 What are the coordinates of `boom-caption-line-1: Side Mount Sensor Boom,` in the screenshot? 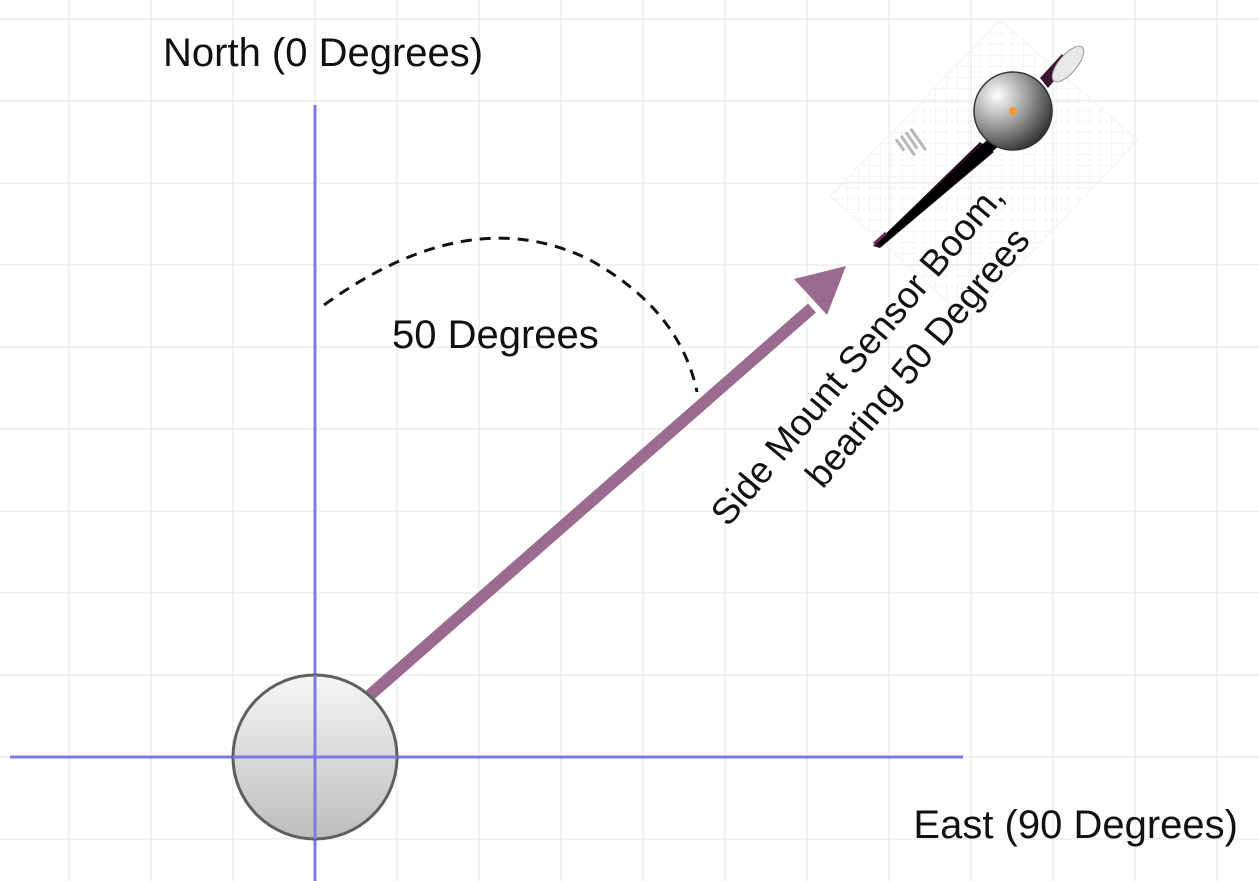 It's located at (857, 354).